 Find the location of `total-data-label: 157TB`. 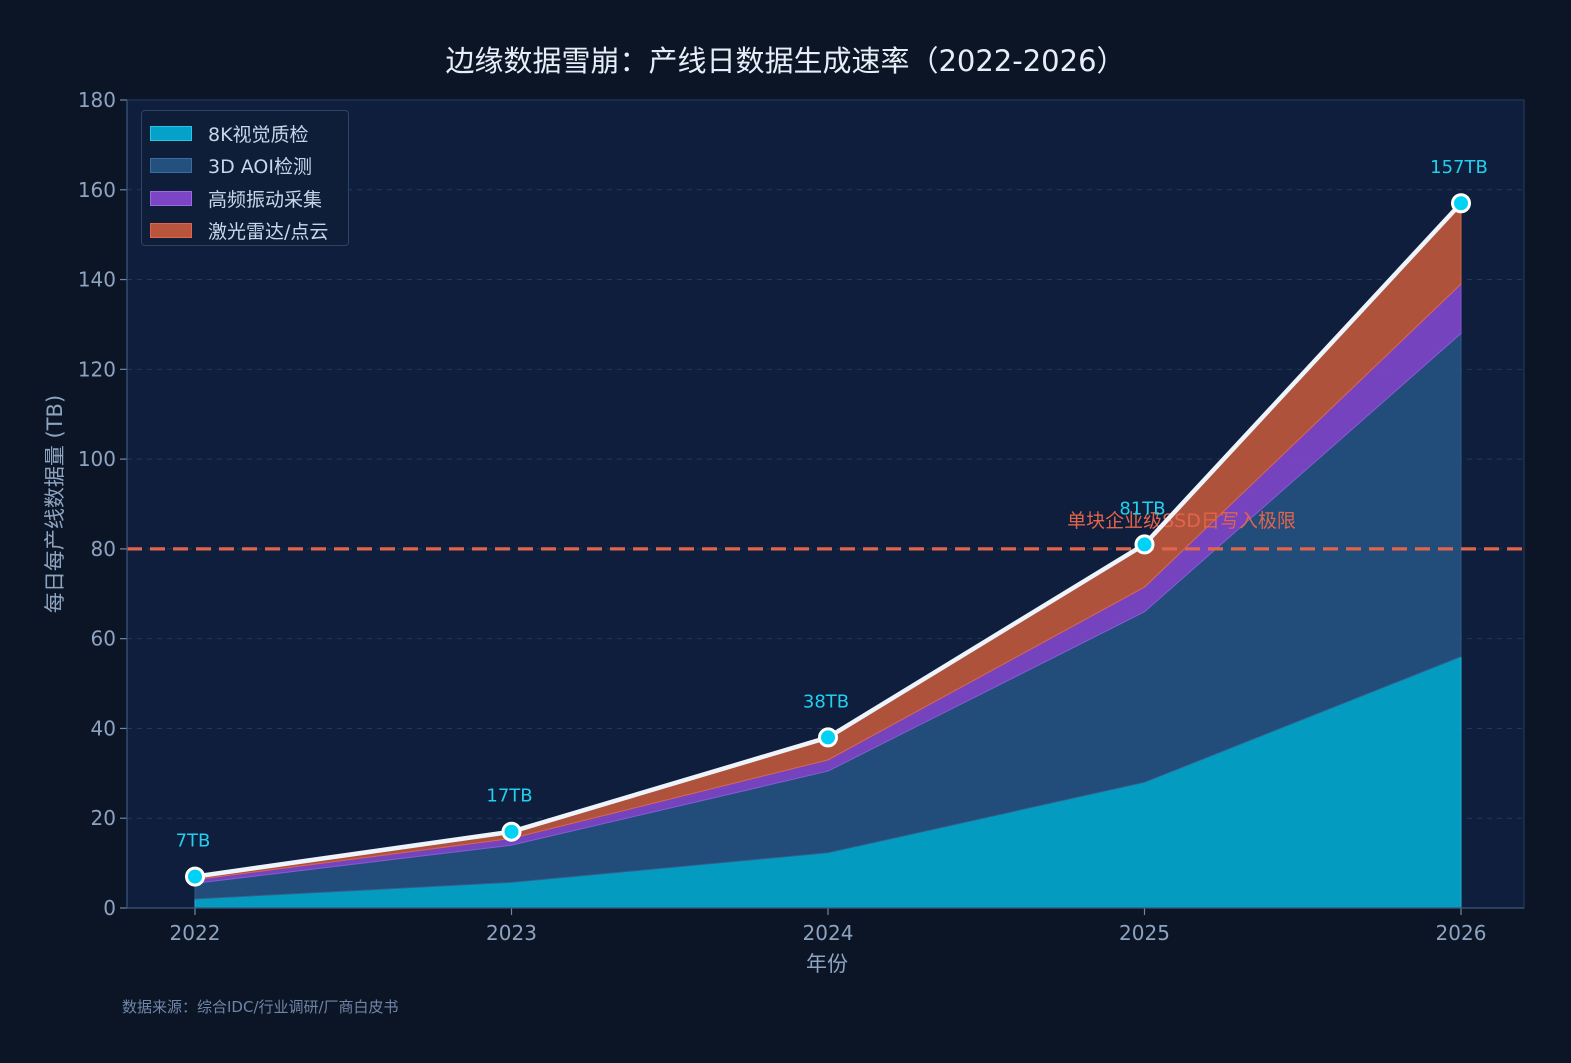

total-data-label: 157TB is located at coordinates (1459, 167).